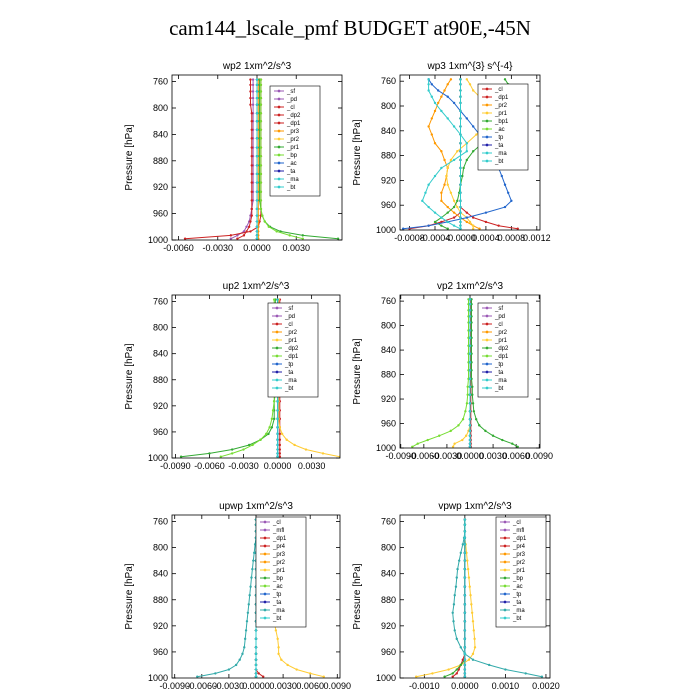 The image size is (700, 700). Describe the element at coordinates (160, 328) in the screenshot. I see `y-tick-label: 800` at that location.